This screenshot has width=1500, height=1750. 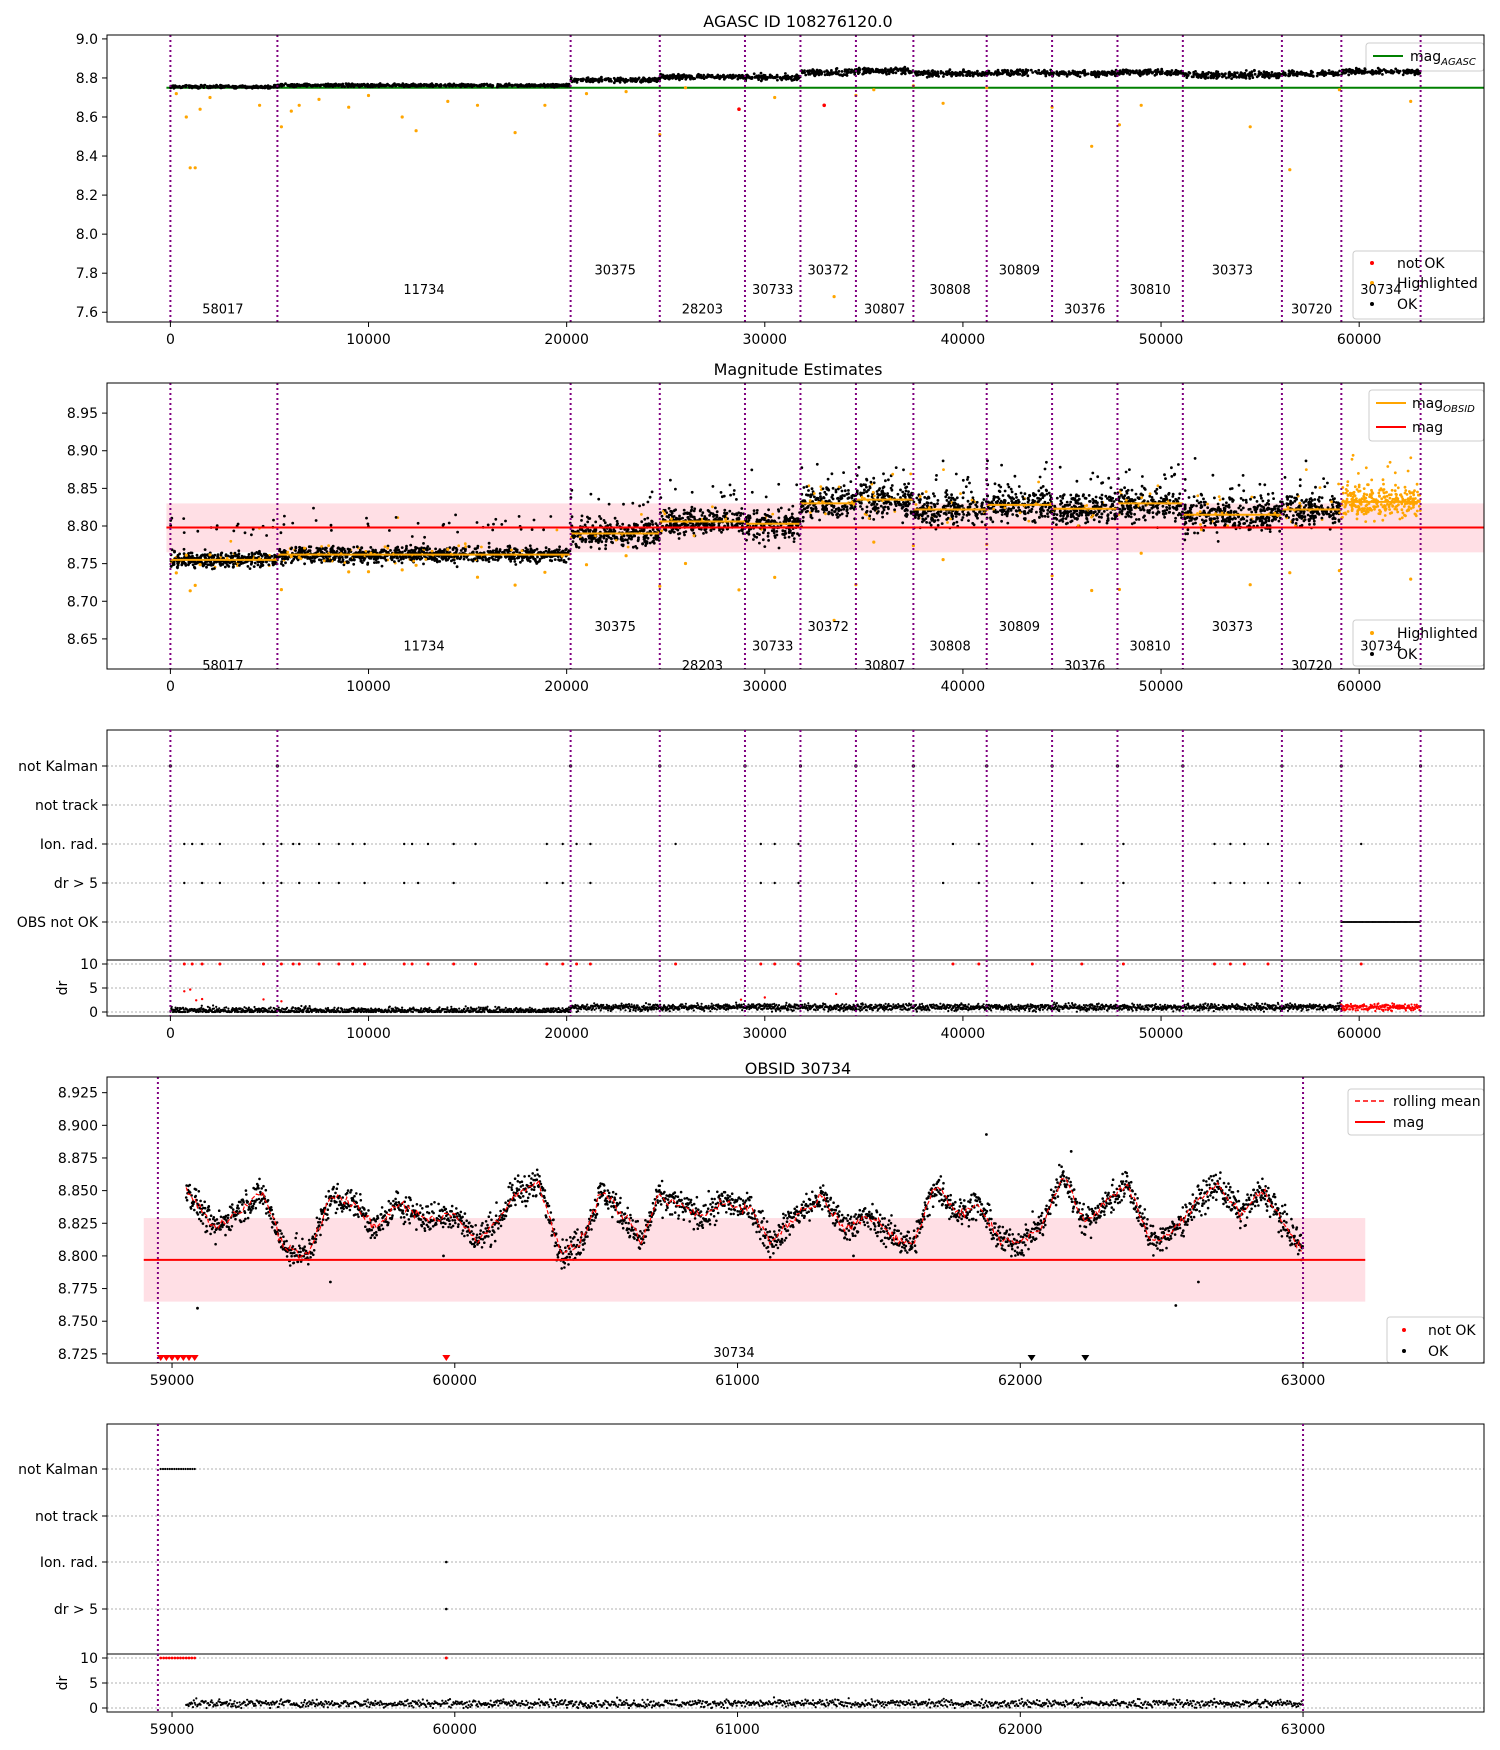 What do you see at coordinates (1418, 643) in the screenshot?
I see `estimates-legend-bottom: Highlighted OK` at bounding box center [1418, 643].